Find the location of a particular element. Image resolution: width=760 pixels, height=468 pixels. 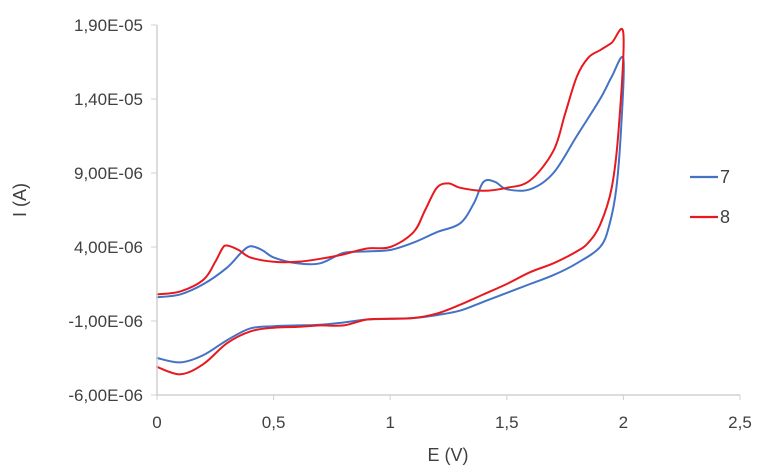

y-tick-label: 1,90E-05 is located at coordinates (108, 25).